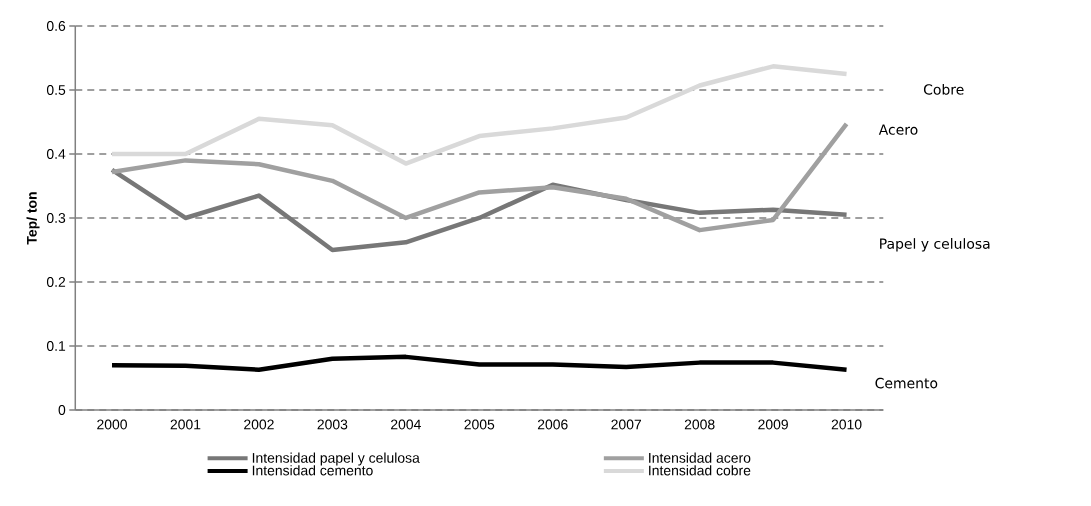  I want to click on legend-label: Intensidad papel y celulosa, so click(336, 459).